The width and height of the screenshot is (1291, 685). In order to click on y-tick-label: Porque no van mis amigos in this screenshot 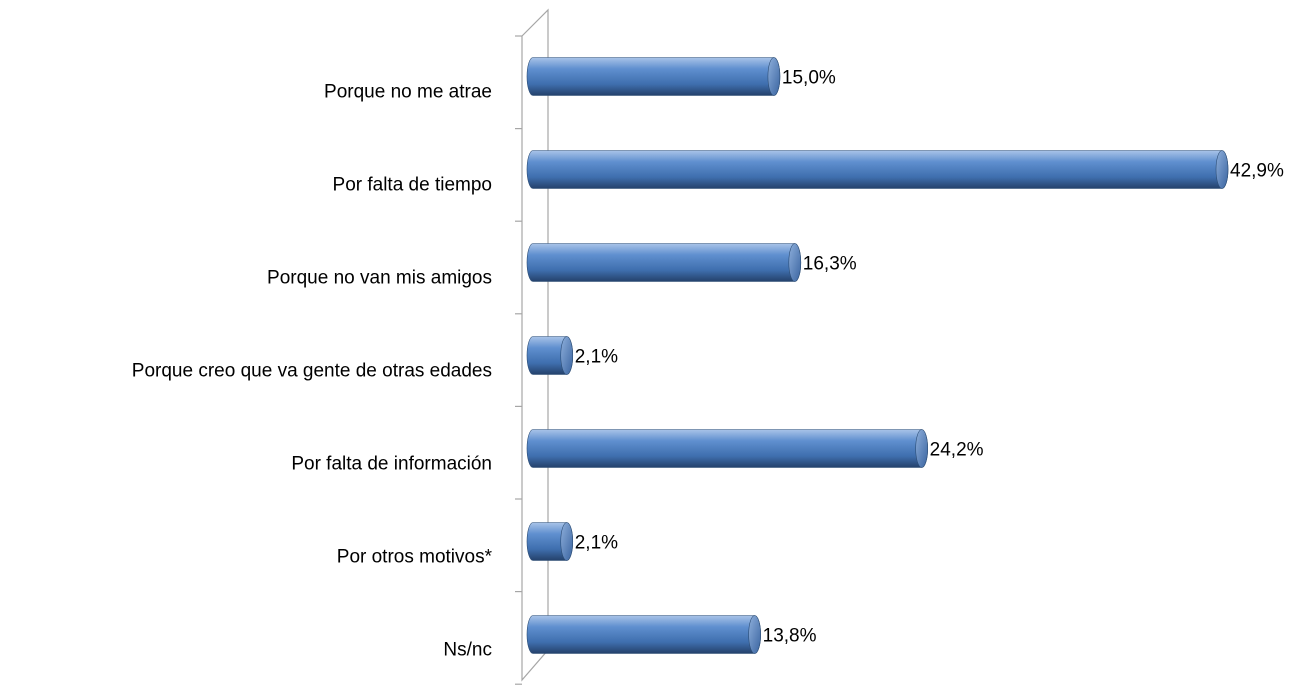, I will do `click(379, 278)`.